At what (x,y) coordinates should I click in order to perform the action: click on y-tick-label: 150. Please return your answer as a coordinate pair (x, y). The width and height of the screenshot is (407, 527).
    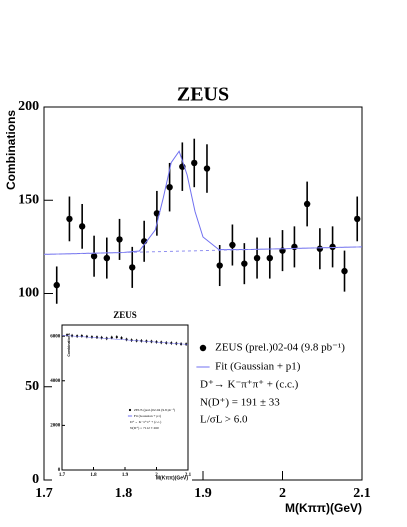
    Looking at the image, I should click on (28, 199).